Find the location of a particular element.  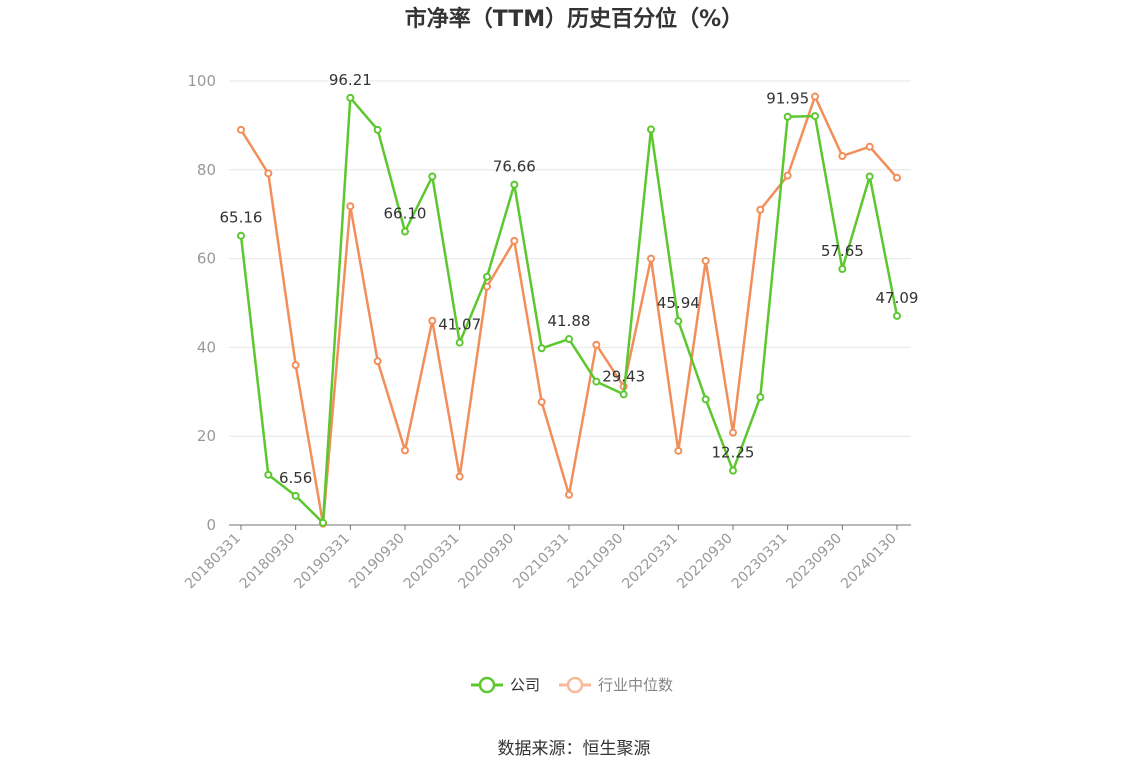

data-label: 66.10 is located at coordinates (405, 214).